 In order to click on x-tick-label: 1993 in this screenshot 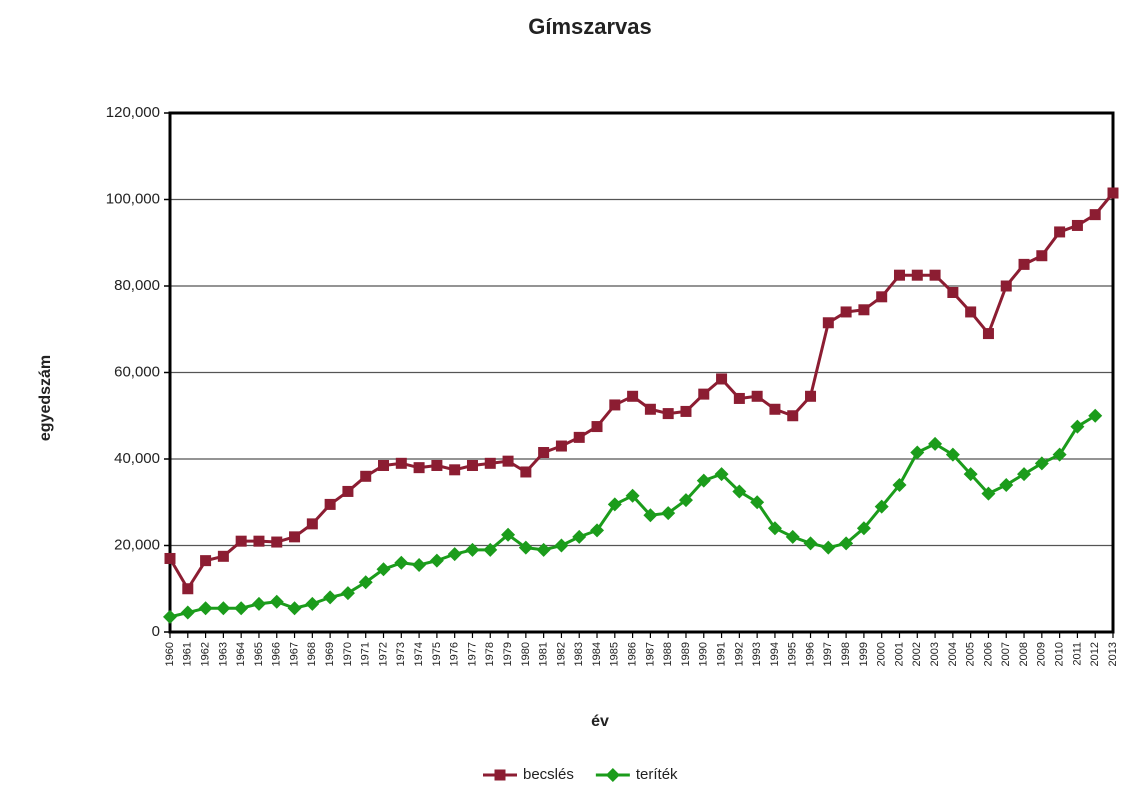, I will do `click(757, 654)`.